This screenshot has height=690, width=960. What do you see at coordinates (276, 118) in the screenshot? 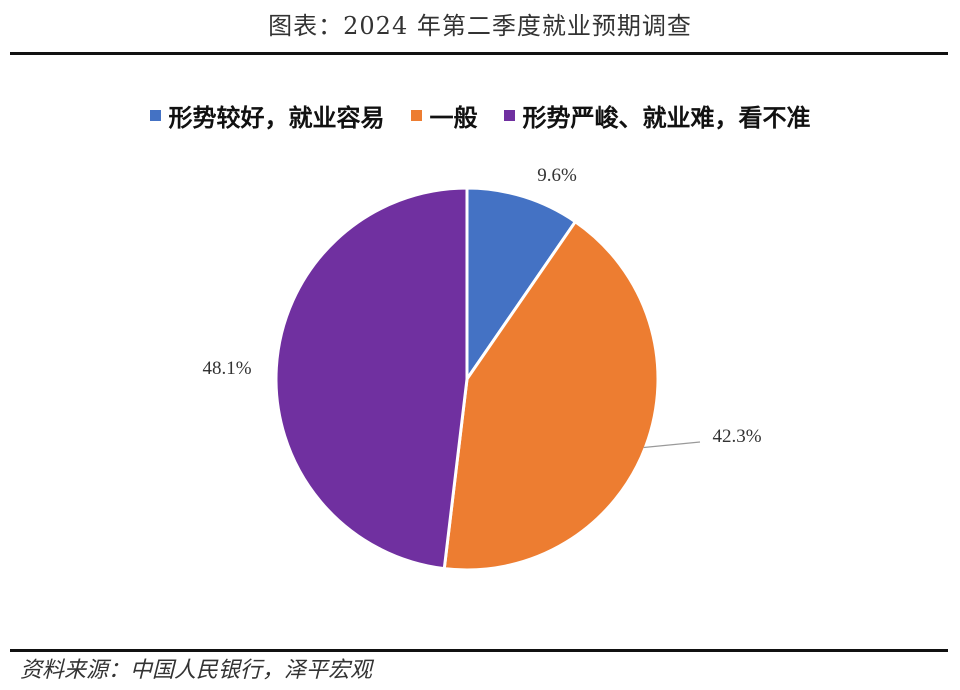
I see `legend-label-good: 形势较好，就业容易` at bounding box center [276, 118].